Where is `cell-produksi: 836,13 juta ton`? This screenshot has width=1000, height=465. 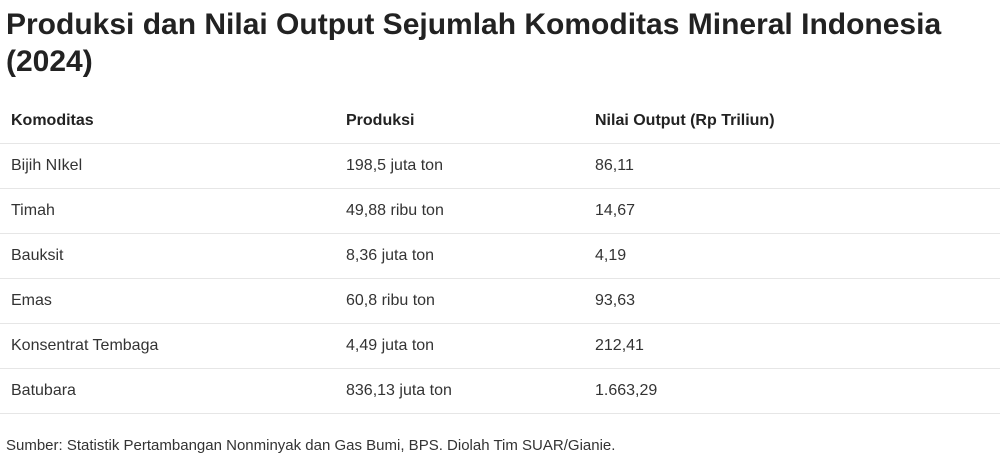 cell-produksi: 836,13 juta ton is located at coordinates (470, 391).